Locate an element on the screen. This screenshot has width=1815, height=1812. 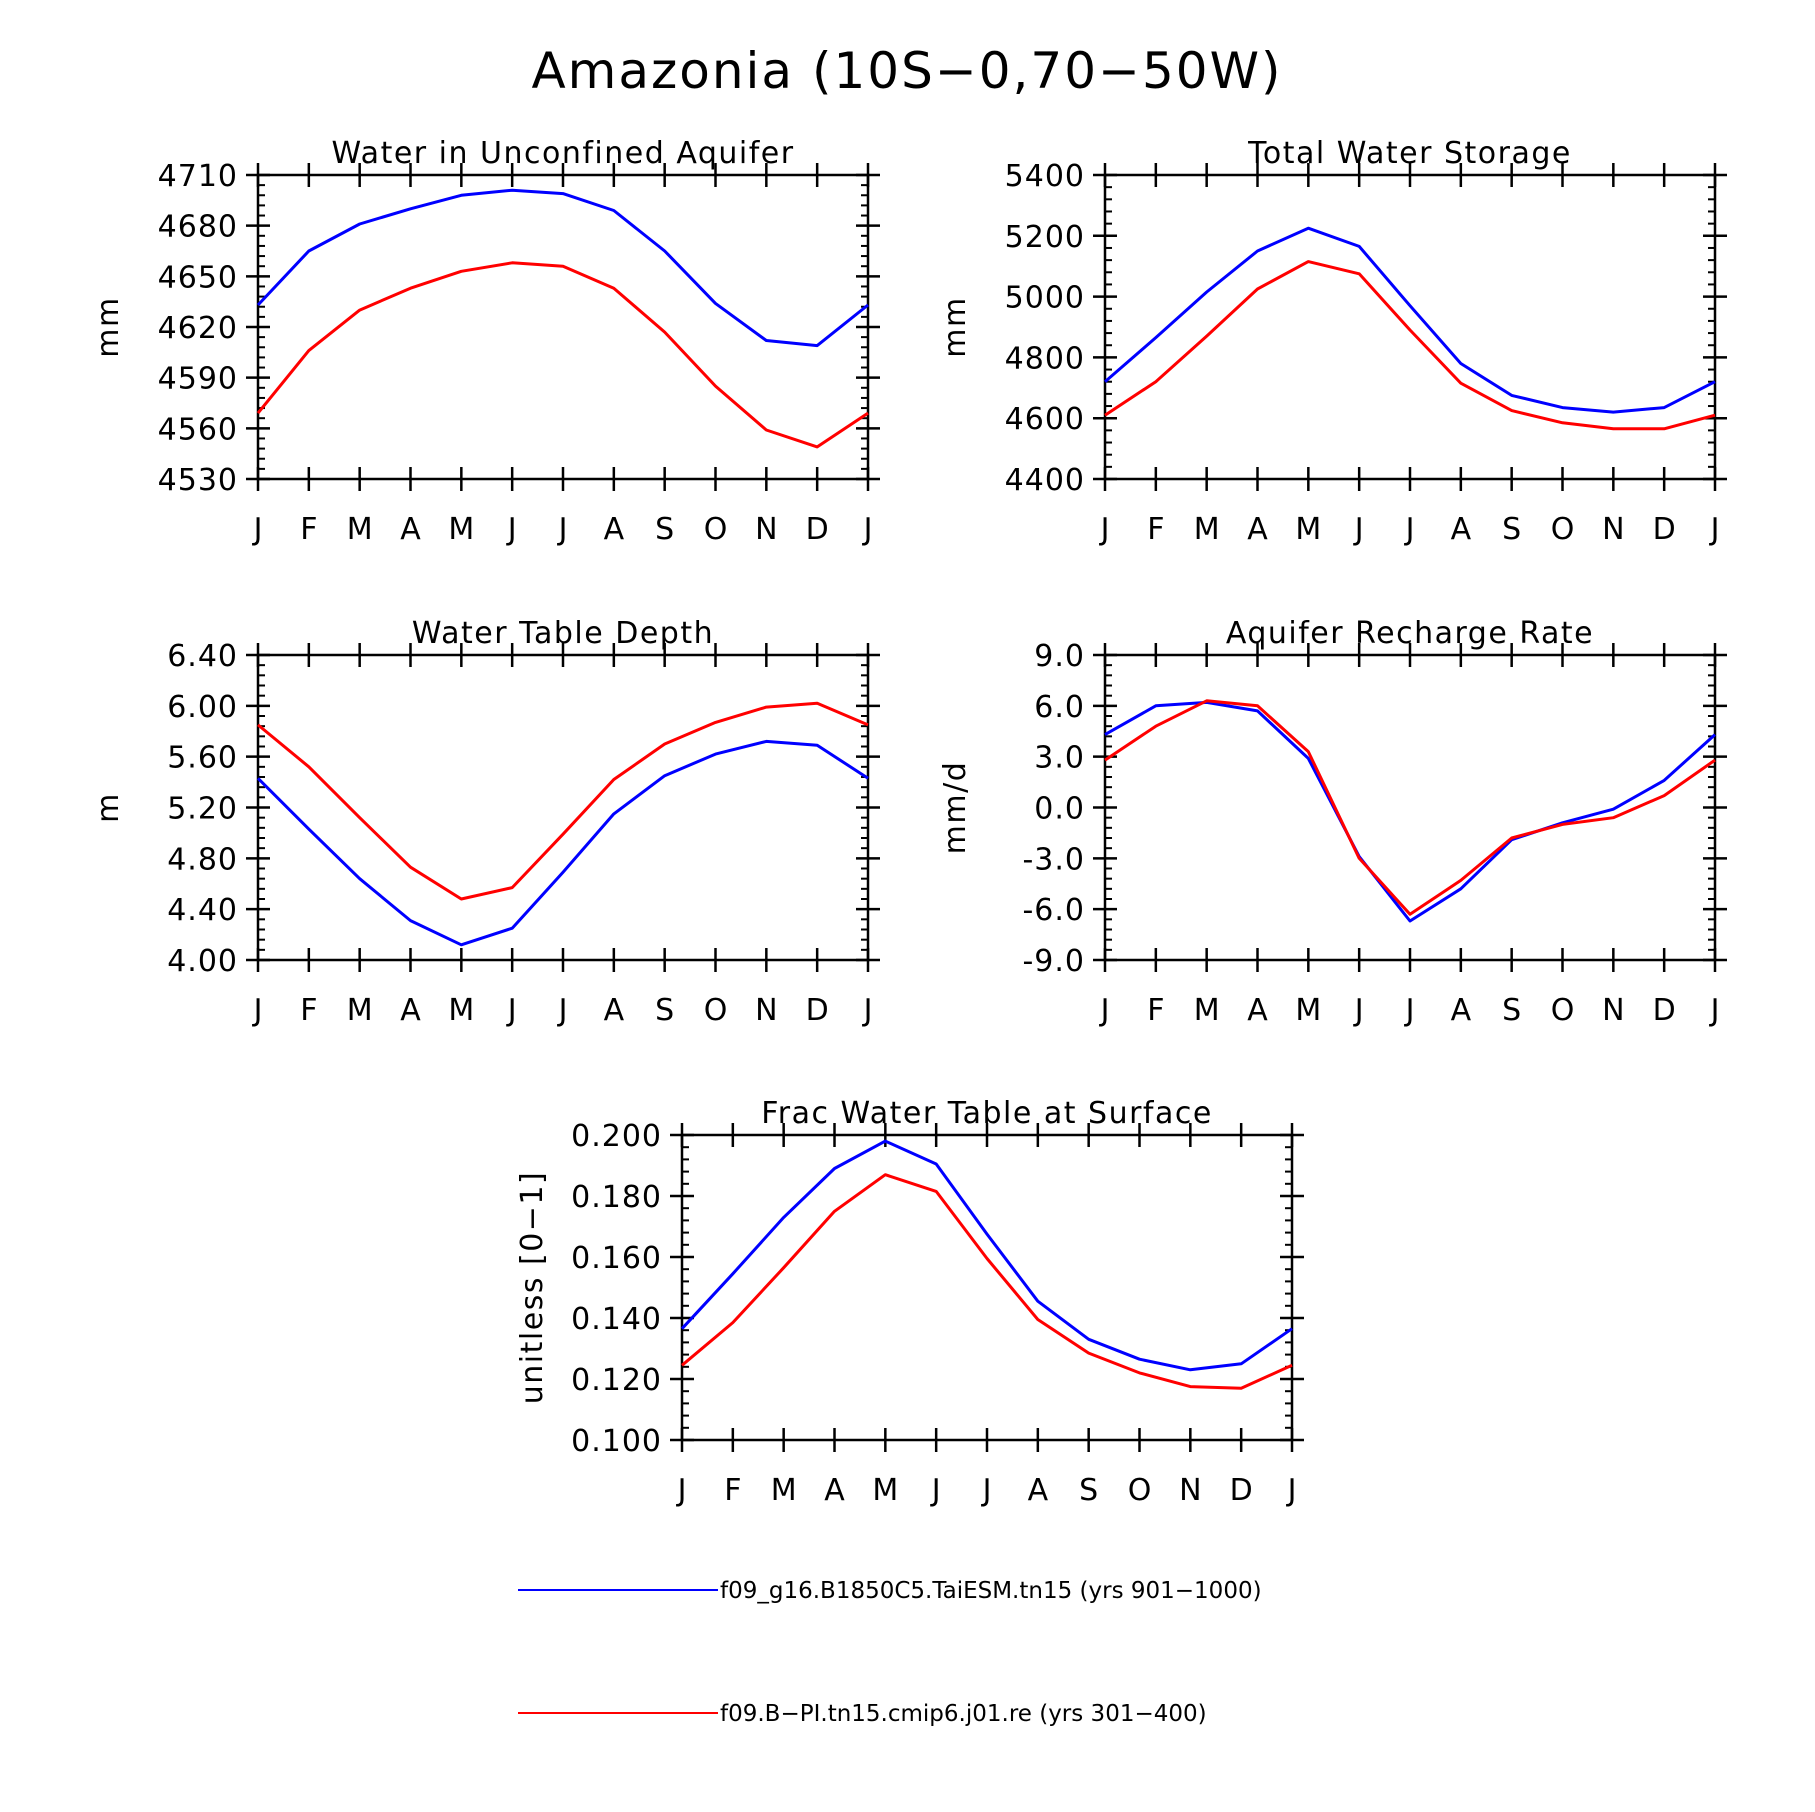
y-axis-label: unitless [0−1] is located at coordinates (532, 1287).